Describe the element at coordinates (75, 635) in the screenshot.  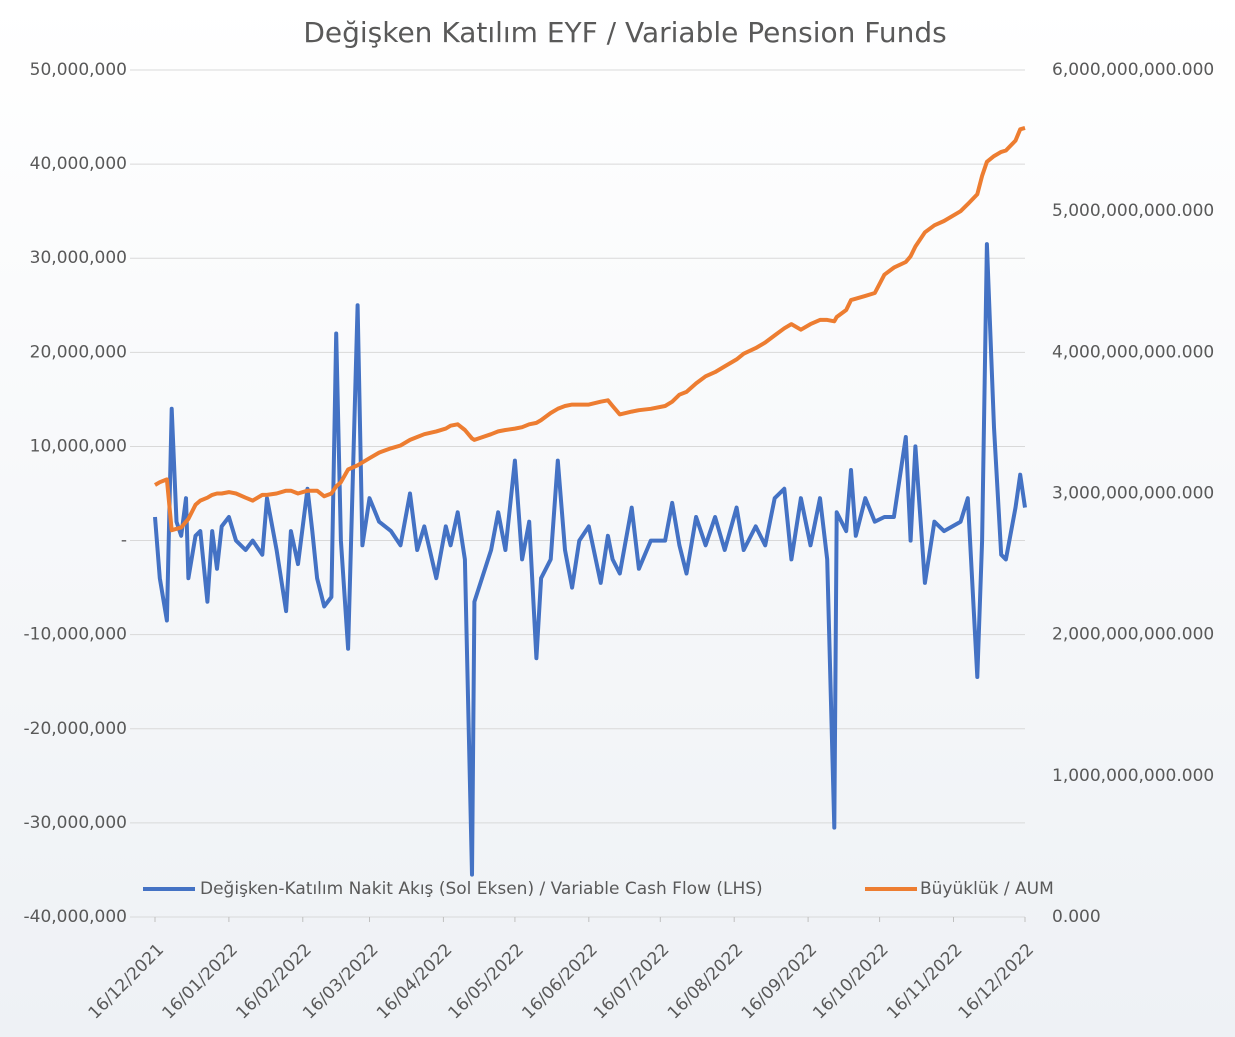
I see `y-tick-label: -10,000,000` at that location.